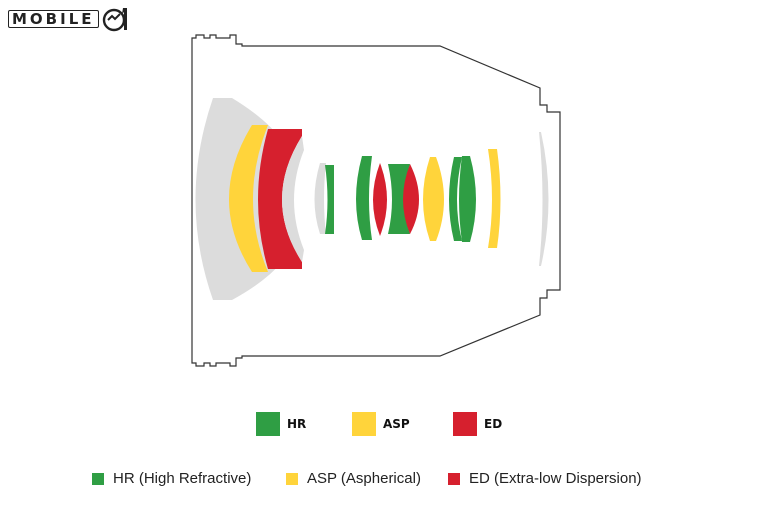 Image resolution: width=780 pixels, height=512 pixels. Describe the element at coordinates (454, 478) in the screenshot. I see `ed-swatch-small` at that location.